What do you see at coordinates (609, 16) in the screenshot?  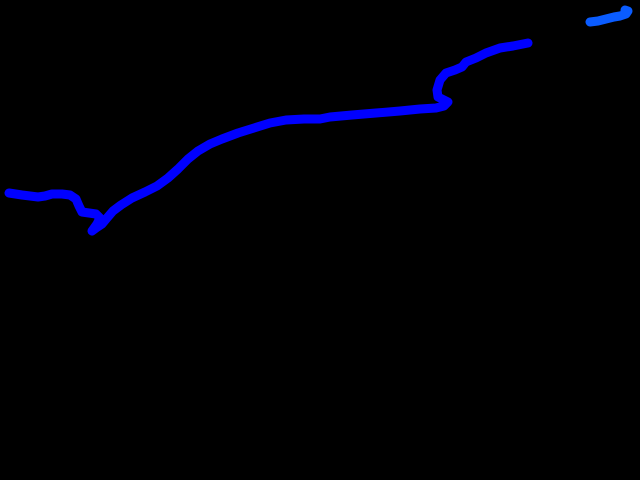 I see `small-stroke` at bounding box center [609, 16].